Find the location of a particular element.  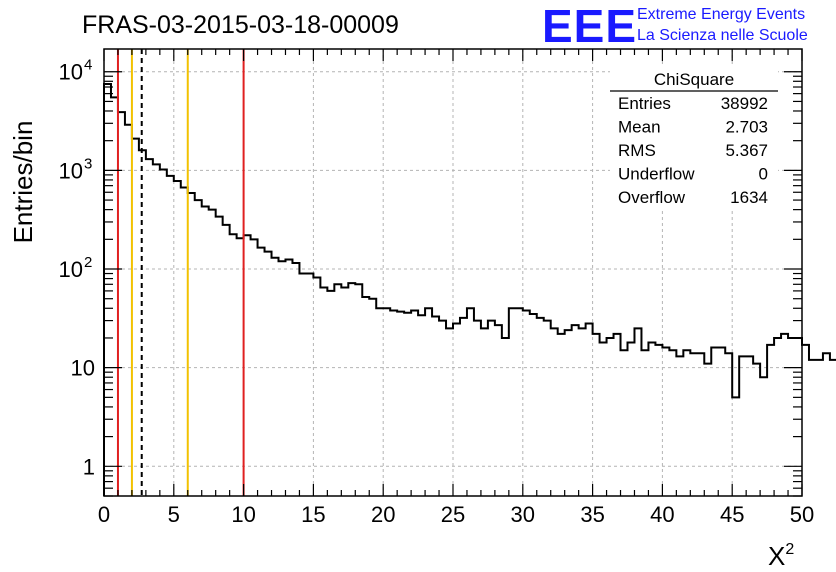

stats-value-underflow: 0 is located at coordinates (763, 174).